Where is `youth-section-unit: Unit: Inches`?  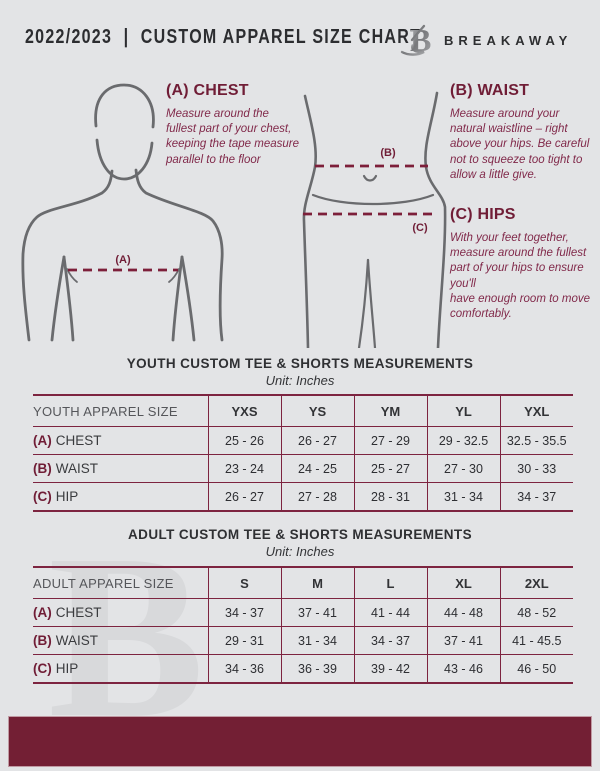 youth-section-unit: Unit: Inches is located at coordinates (300, 380).